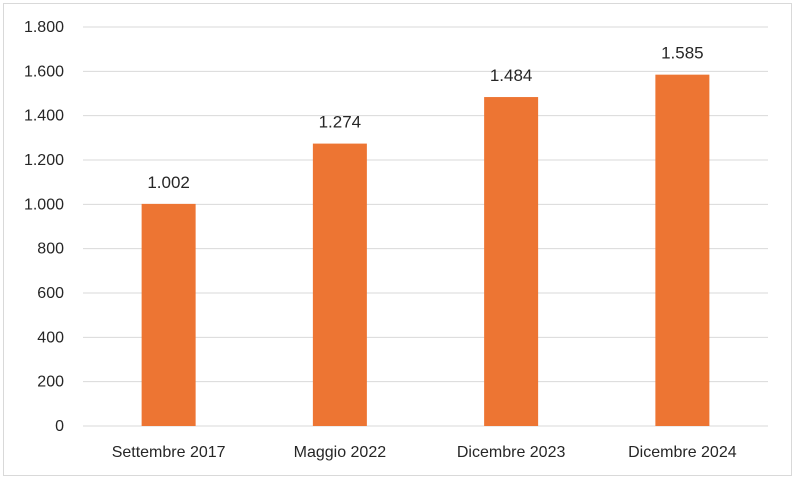 Image resolution: width=797 pixels, height=481 pixels. I want to click on data-label: 1.484, so click(511, 75).